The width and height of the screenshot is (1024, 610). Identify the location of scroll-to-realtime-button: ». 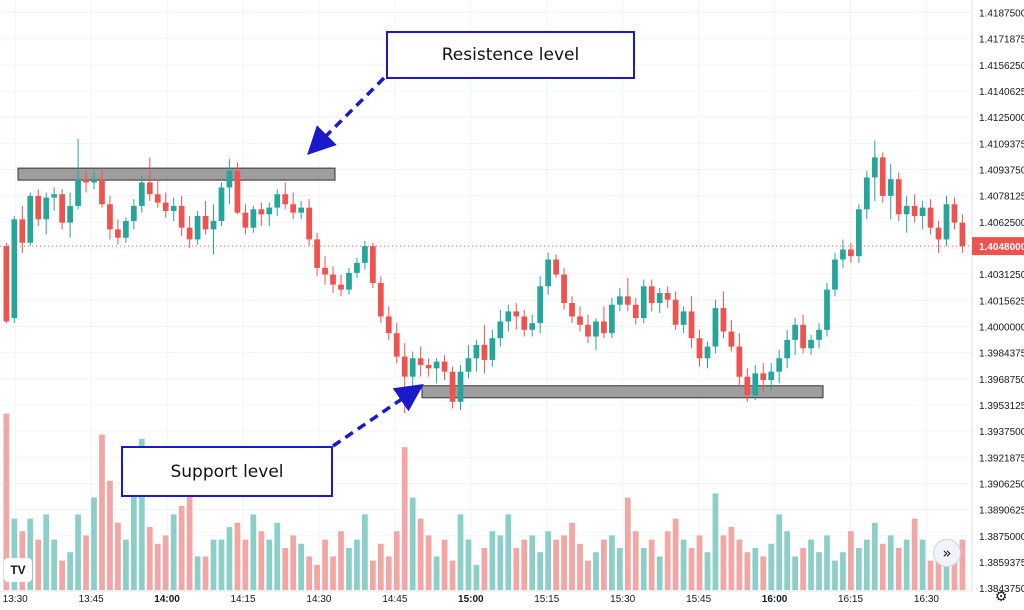
(947, 553).